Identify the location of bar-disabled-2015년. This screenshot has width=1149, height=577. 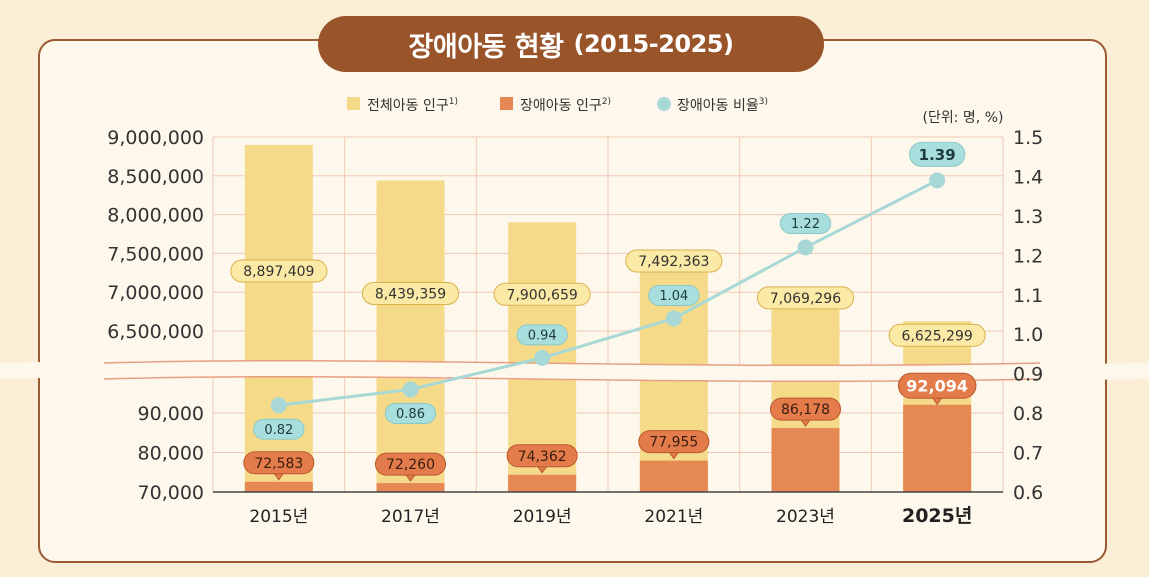
(278, 486).